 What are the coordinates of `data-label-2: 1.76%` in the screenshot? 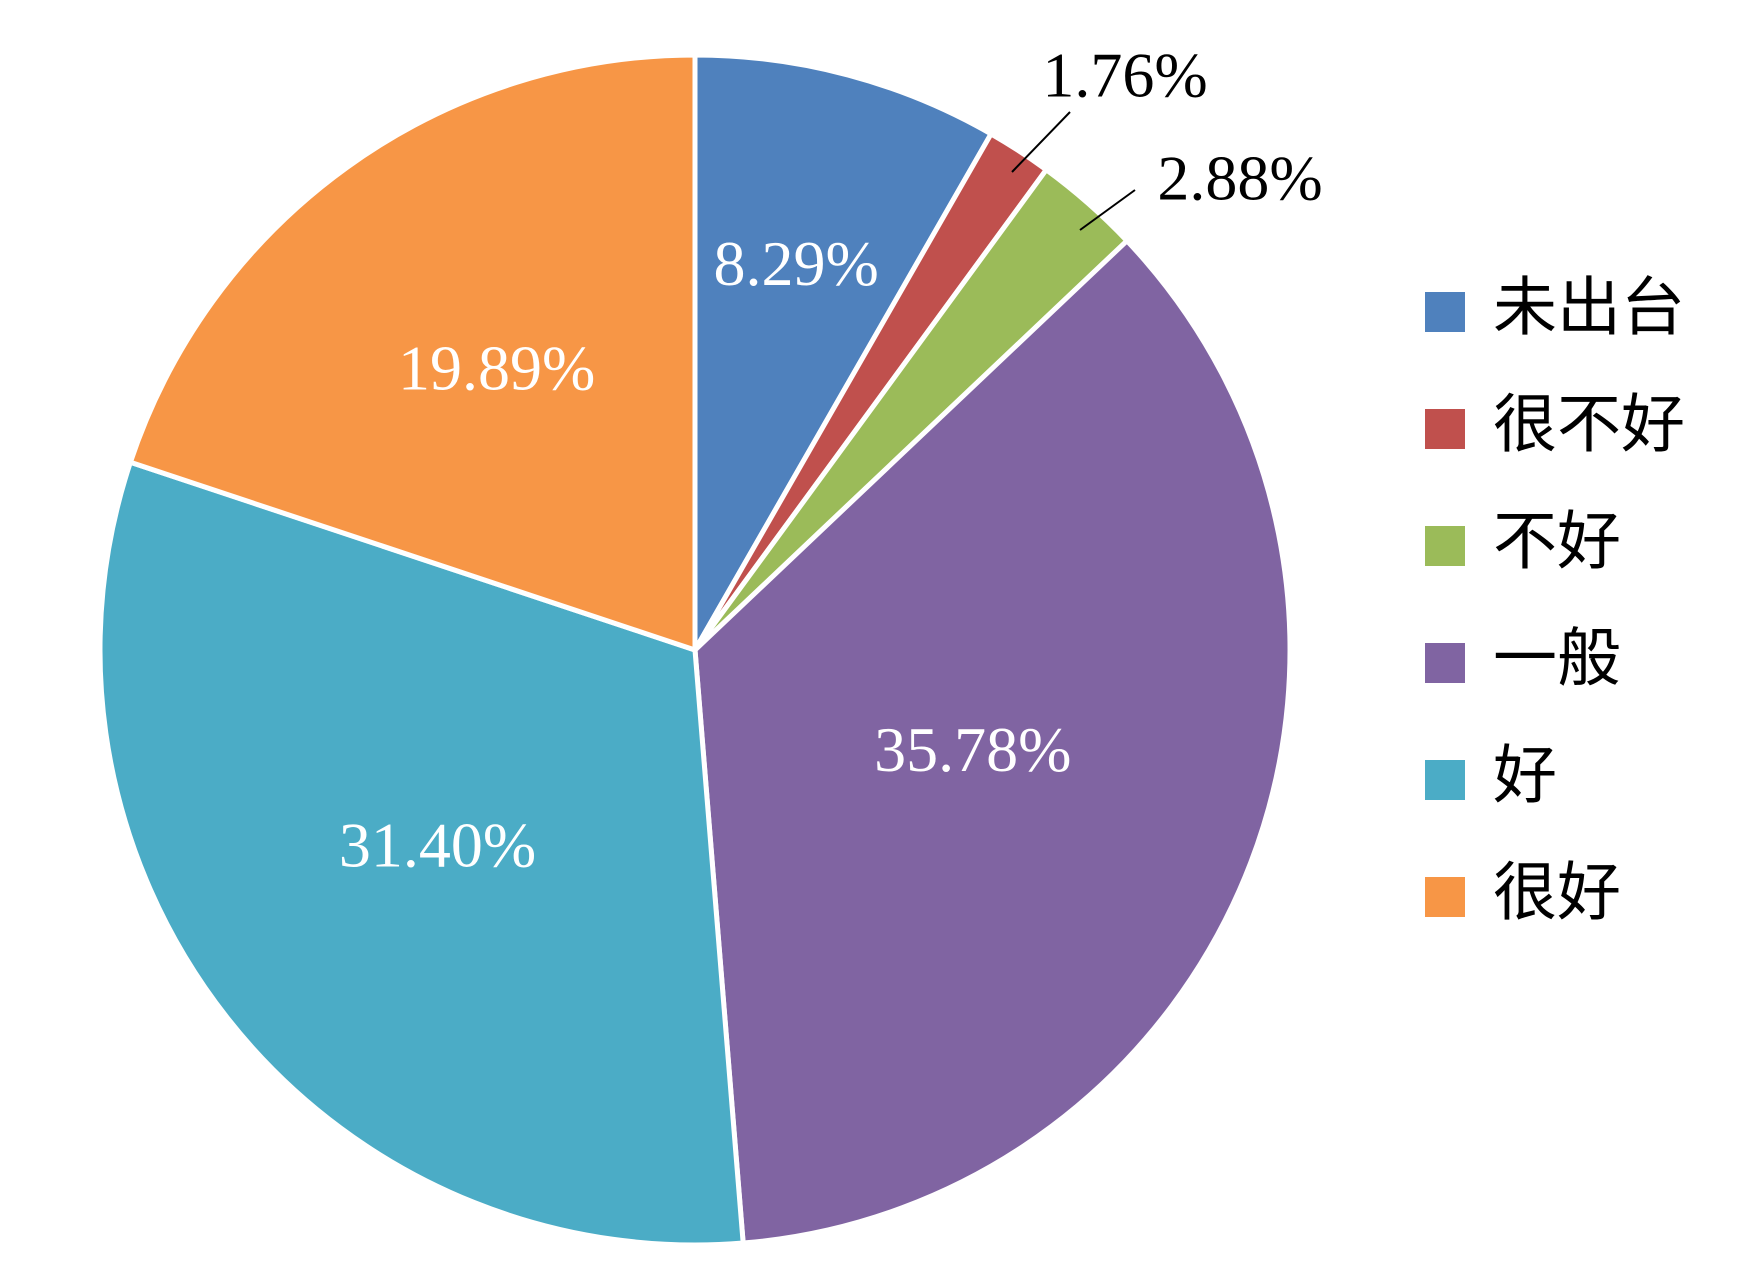 It's located at (1124, 75).